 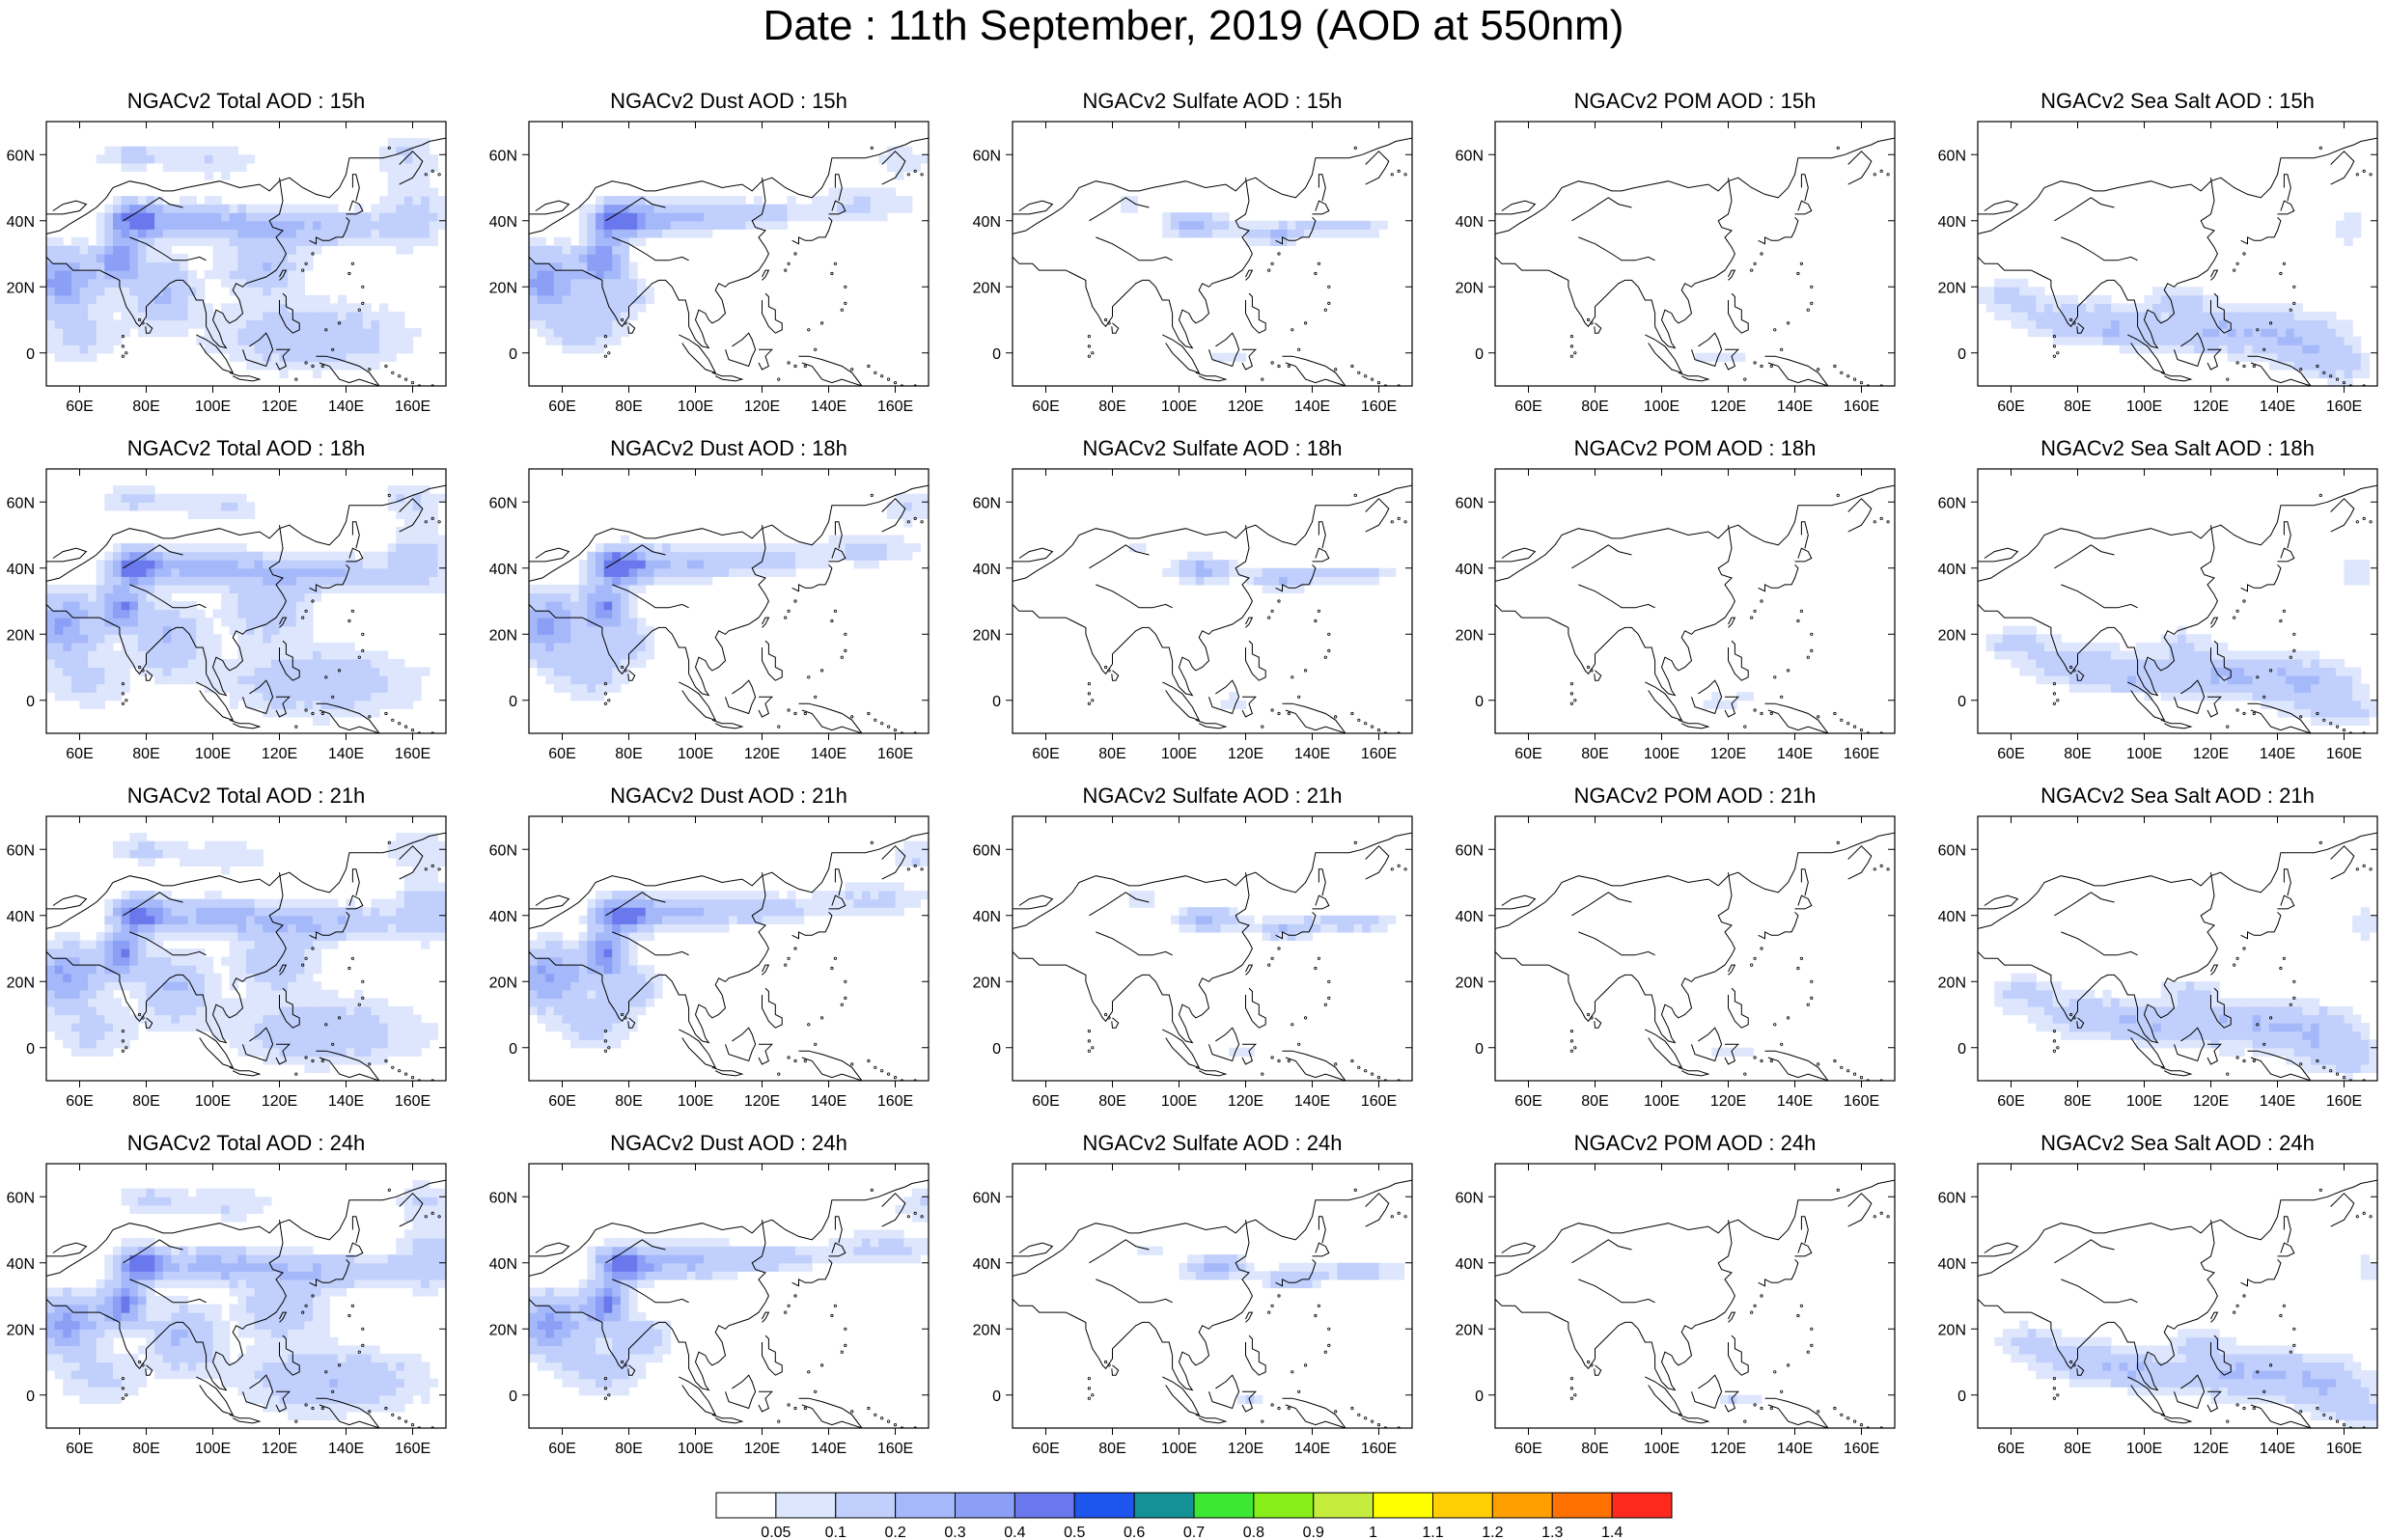 I want to click on x-tick-label: 60E, so click(x=2010, y=407).